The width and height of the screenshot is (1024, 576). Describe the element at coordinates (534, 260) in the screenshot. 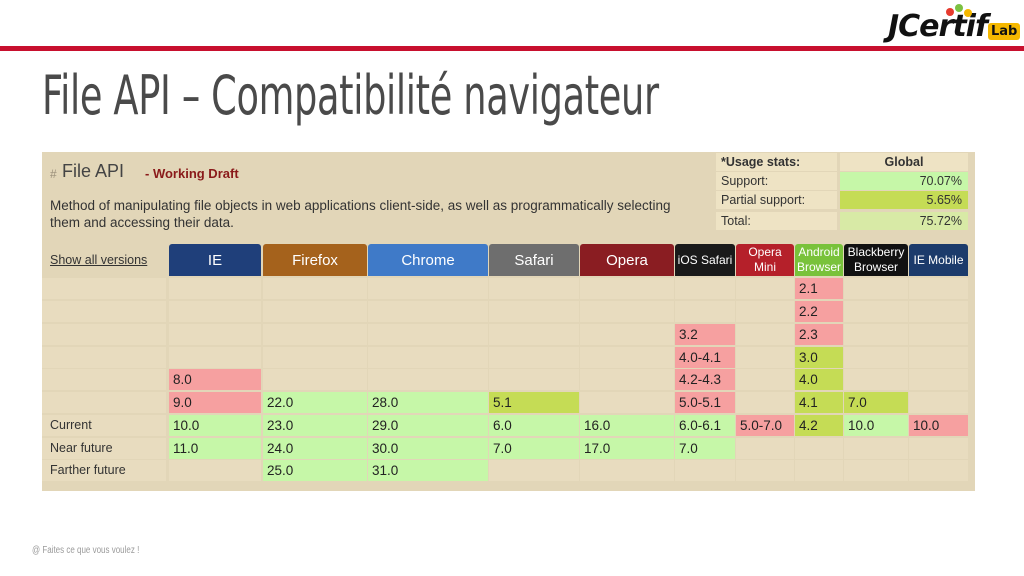

I see `browser-header-safari: Safari` at that location.